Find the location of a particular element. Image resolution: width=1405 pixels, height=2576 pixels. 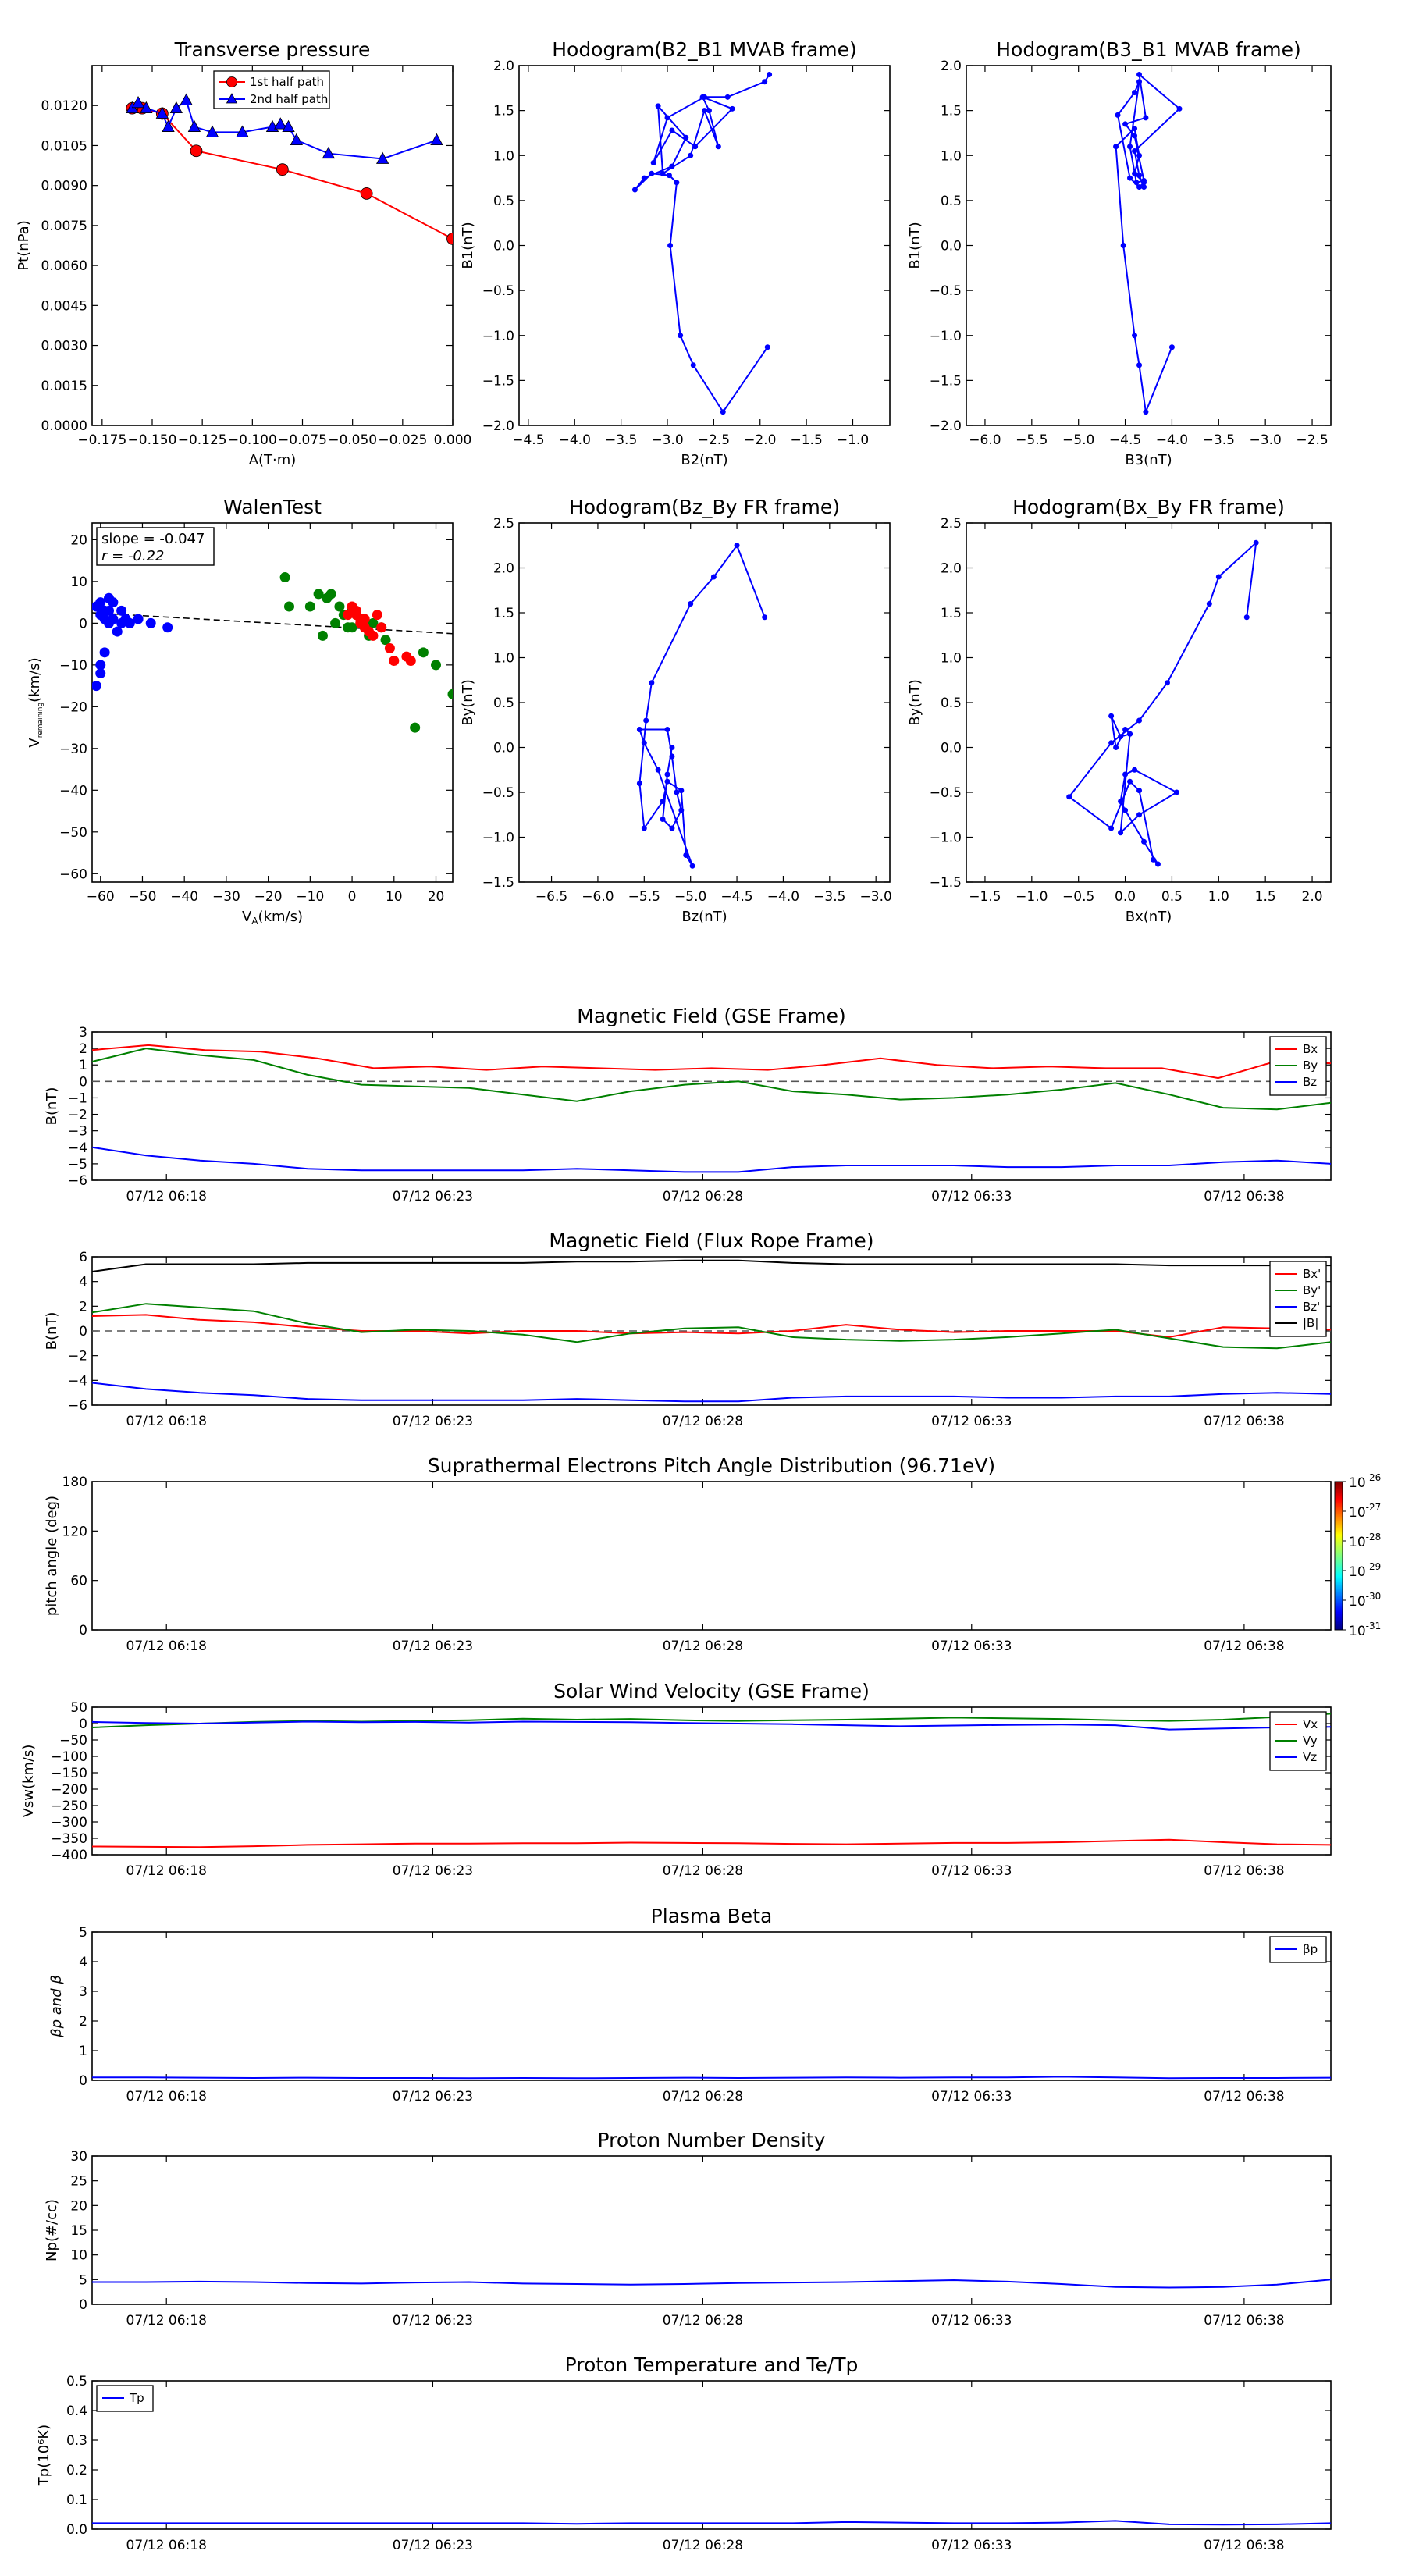

walen-test-xlabel: VA(km/s) is located at coordinates (272, 918).